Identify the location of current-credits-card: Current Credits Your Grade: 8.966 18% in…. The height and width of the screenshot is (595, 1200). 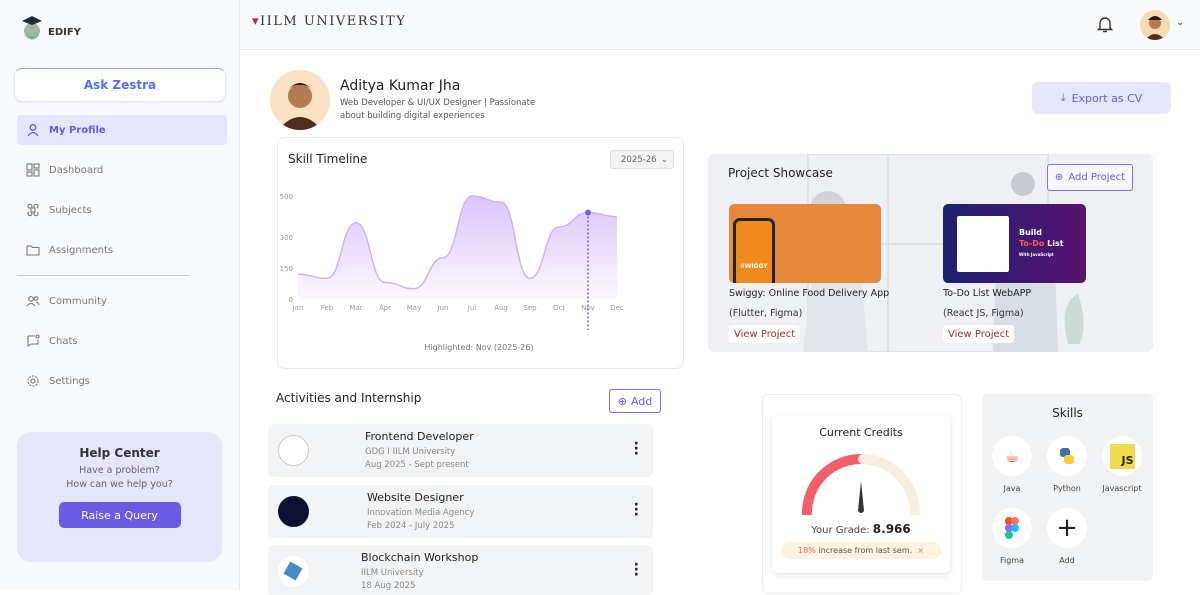
(861, 494).